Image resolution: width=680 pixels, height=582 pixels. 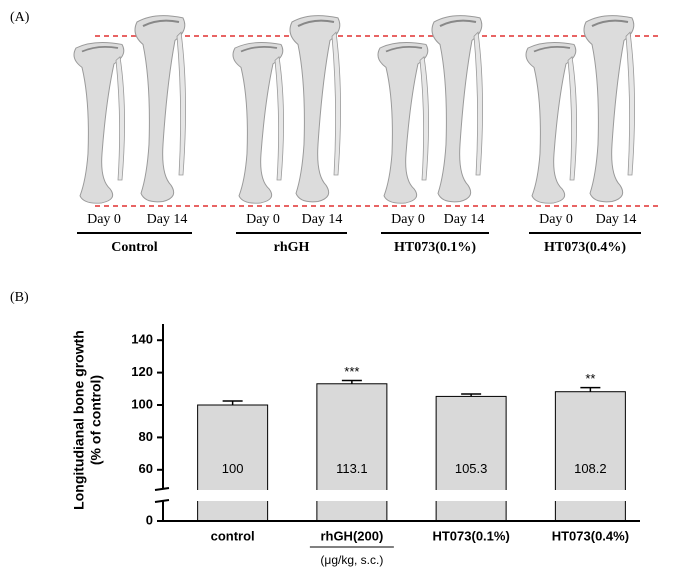 What do you see at coordinates (142, 371) in the screenshot?
I see `y-tick-label: 120` at bounding box center [142, 371].